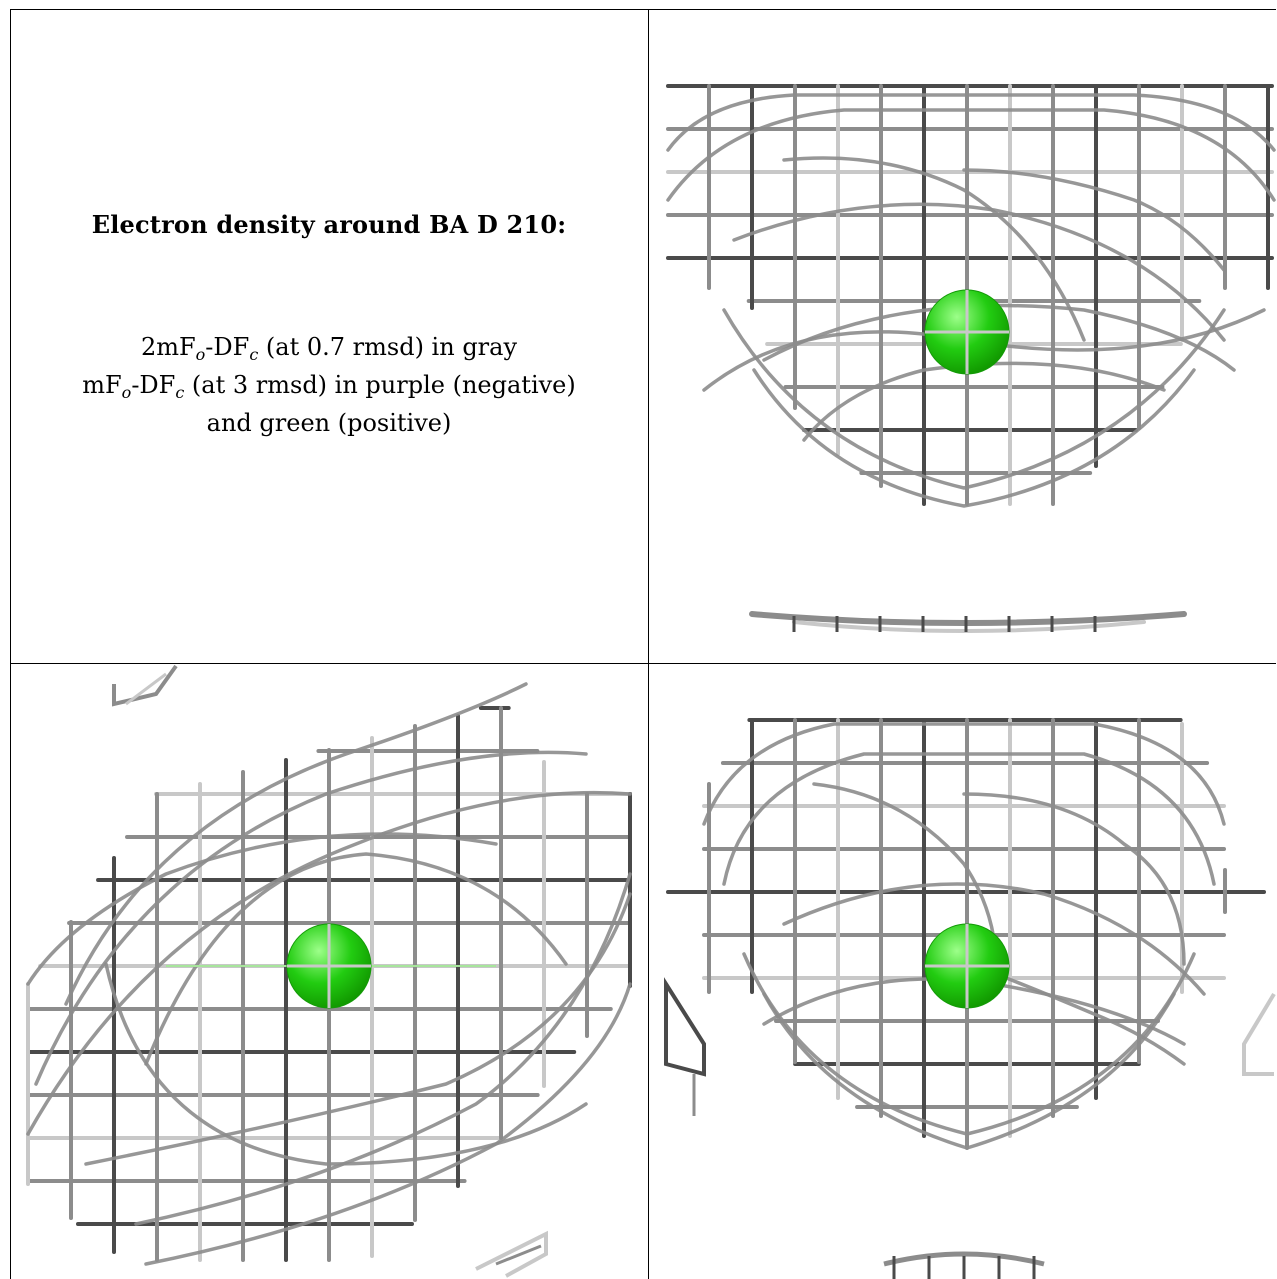  What do you see at coordinates (648, 644) in the screenshot?
I see `frame-middle-vertical` at bounding box center [648, 644].